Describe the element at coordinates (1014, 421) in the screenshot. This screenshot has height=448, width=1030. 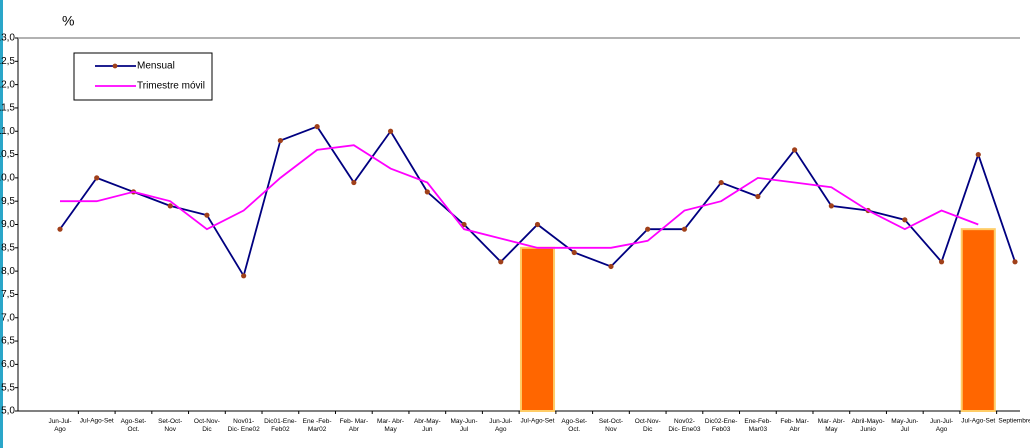
I see `x-tick-label: Septiembre` at that location.